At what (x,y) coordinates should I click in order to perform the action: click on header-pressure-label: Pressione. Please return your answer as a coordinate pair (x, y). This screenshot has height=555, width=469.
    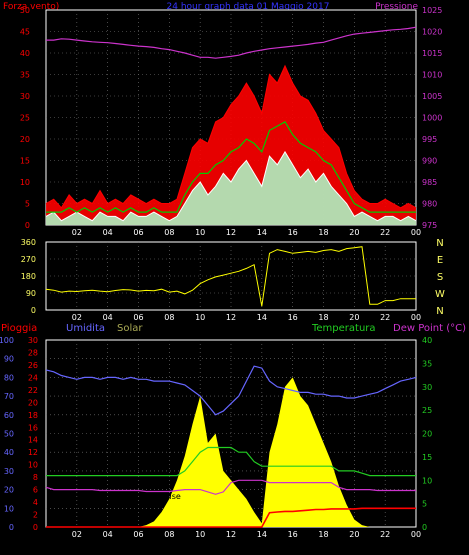
    Looking at the image, I should click on (396, 7).